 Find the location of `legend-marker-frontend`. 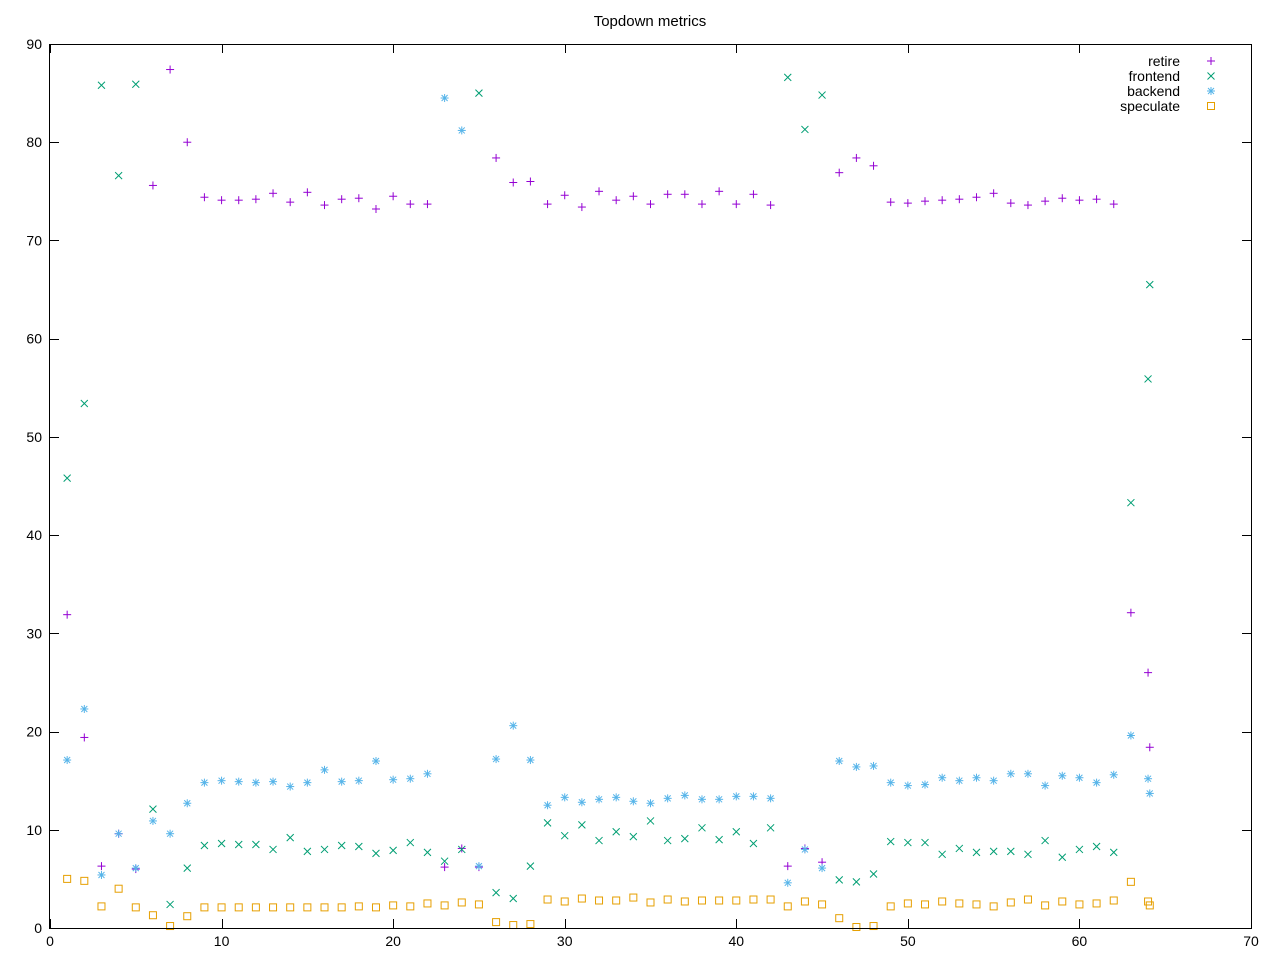

legend-marker-frontend is located at coordinates (1211, 76).